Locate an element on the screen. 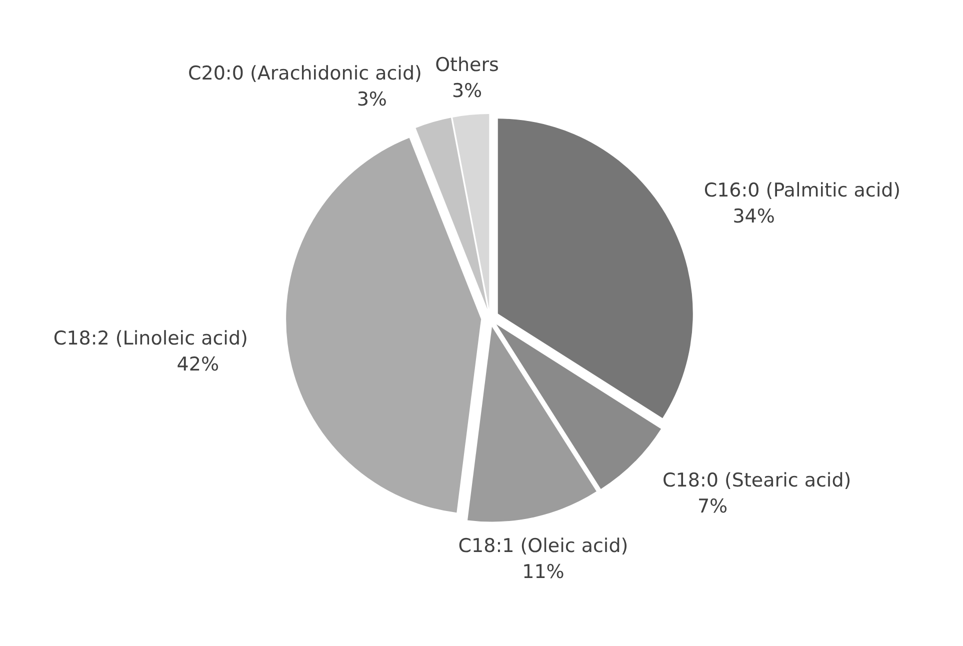 Image resolution: width=963 pixels, height=646 pixels. slice-label: Others is located at coordinates (467, 65).